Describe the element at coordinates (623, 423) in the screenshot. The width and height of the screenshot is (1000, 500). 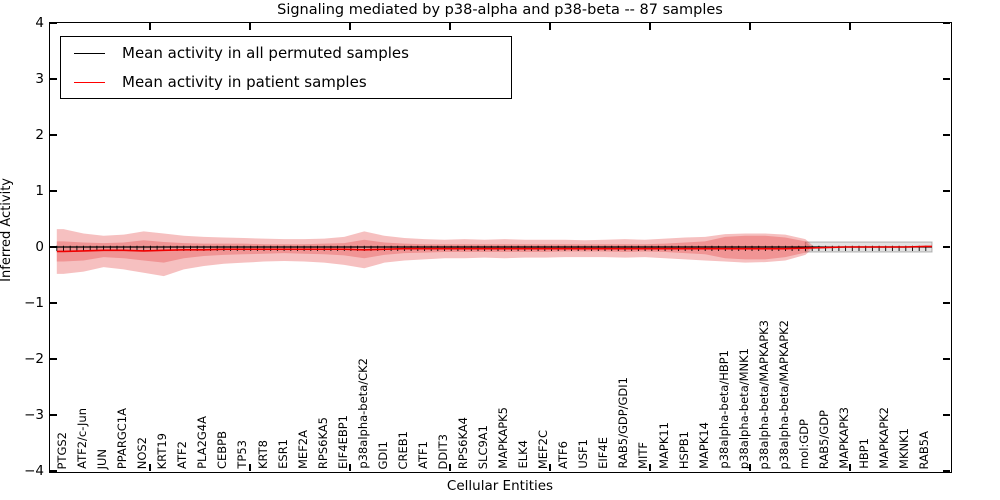
I see `x-tick-label: RAB5/GDP/GDI1` at that location.